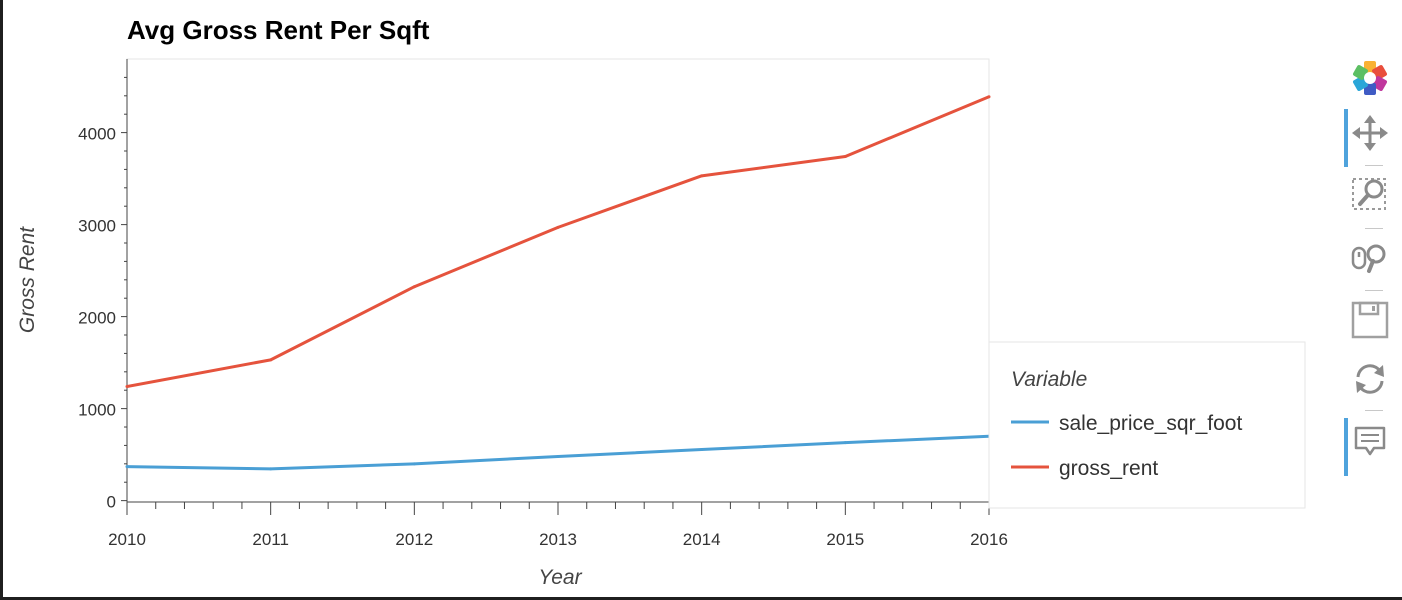  I want to click on y-axis: 0 1000 2000 3000 4000, so click(103, 285).